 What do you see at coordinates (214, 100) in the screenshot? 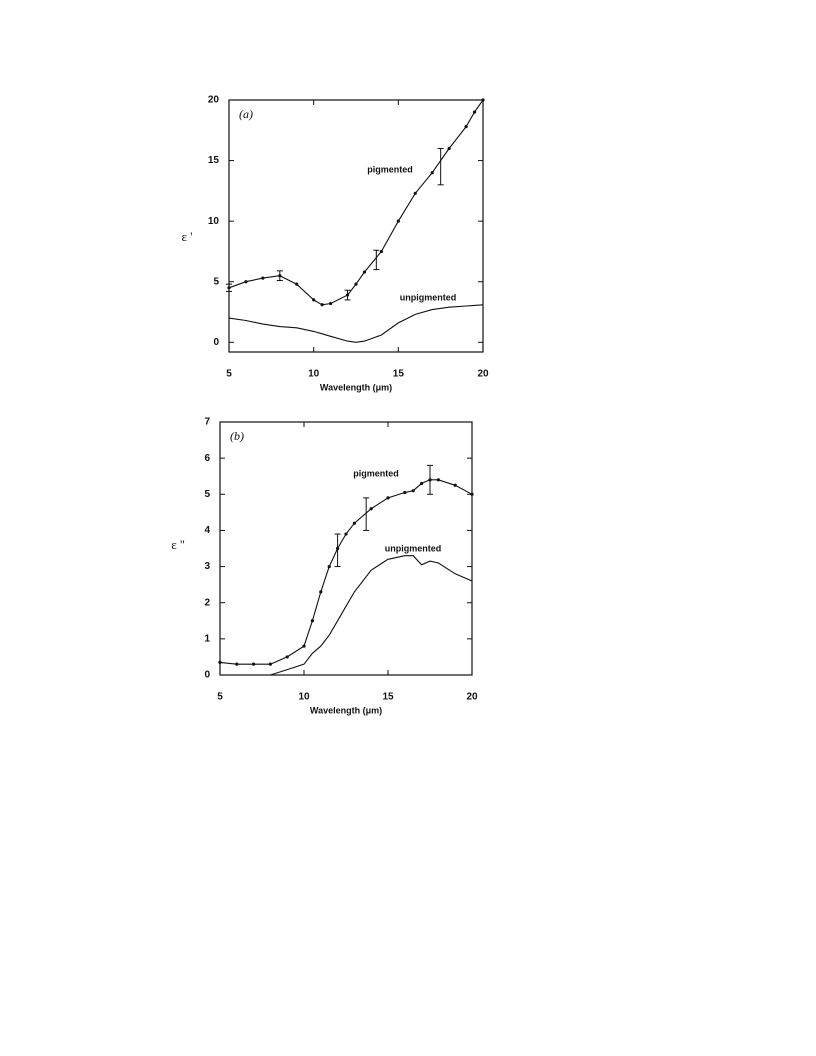
I see `y-tick-label: 20` at bounding box center [214, 100].